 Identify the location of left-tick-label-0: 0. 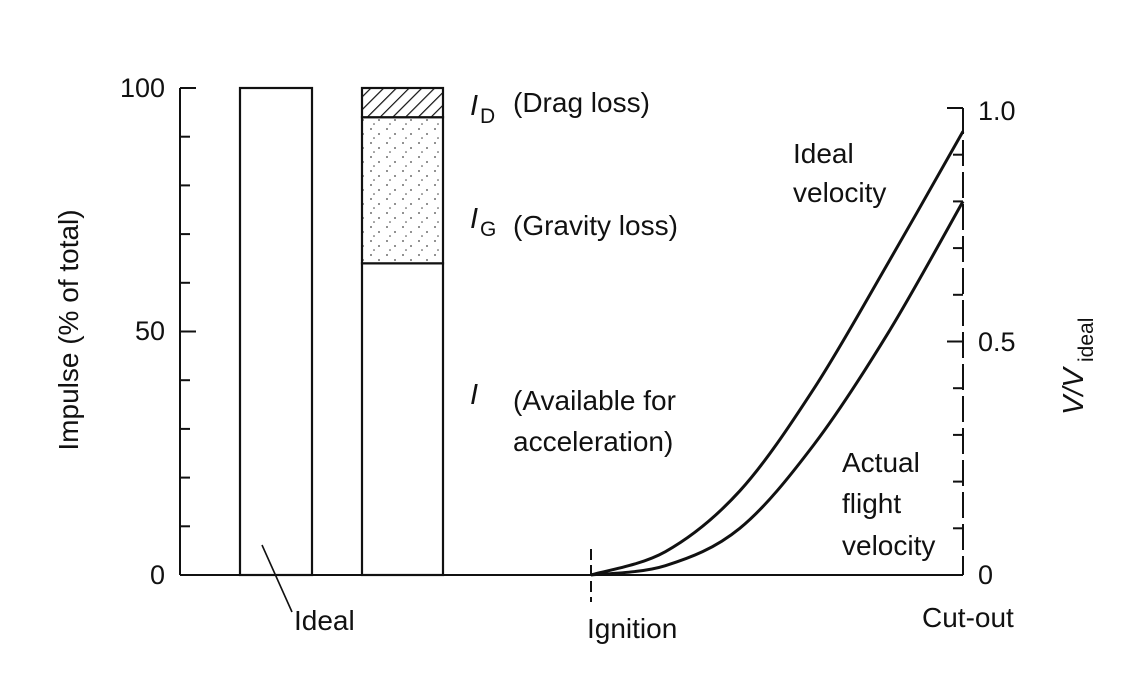
(157, 575).